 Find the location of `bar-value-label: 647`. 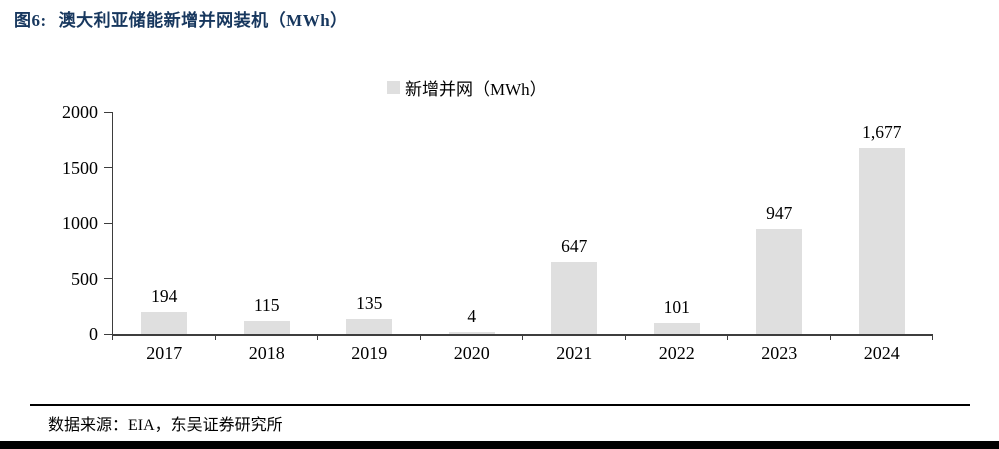

bar-value-label: 647 is located at coordinates (574, 246).